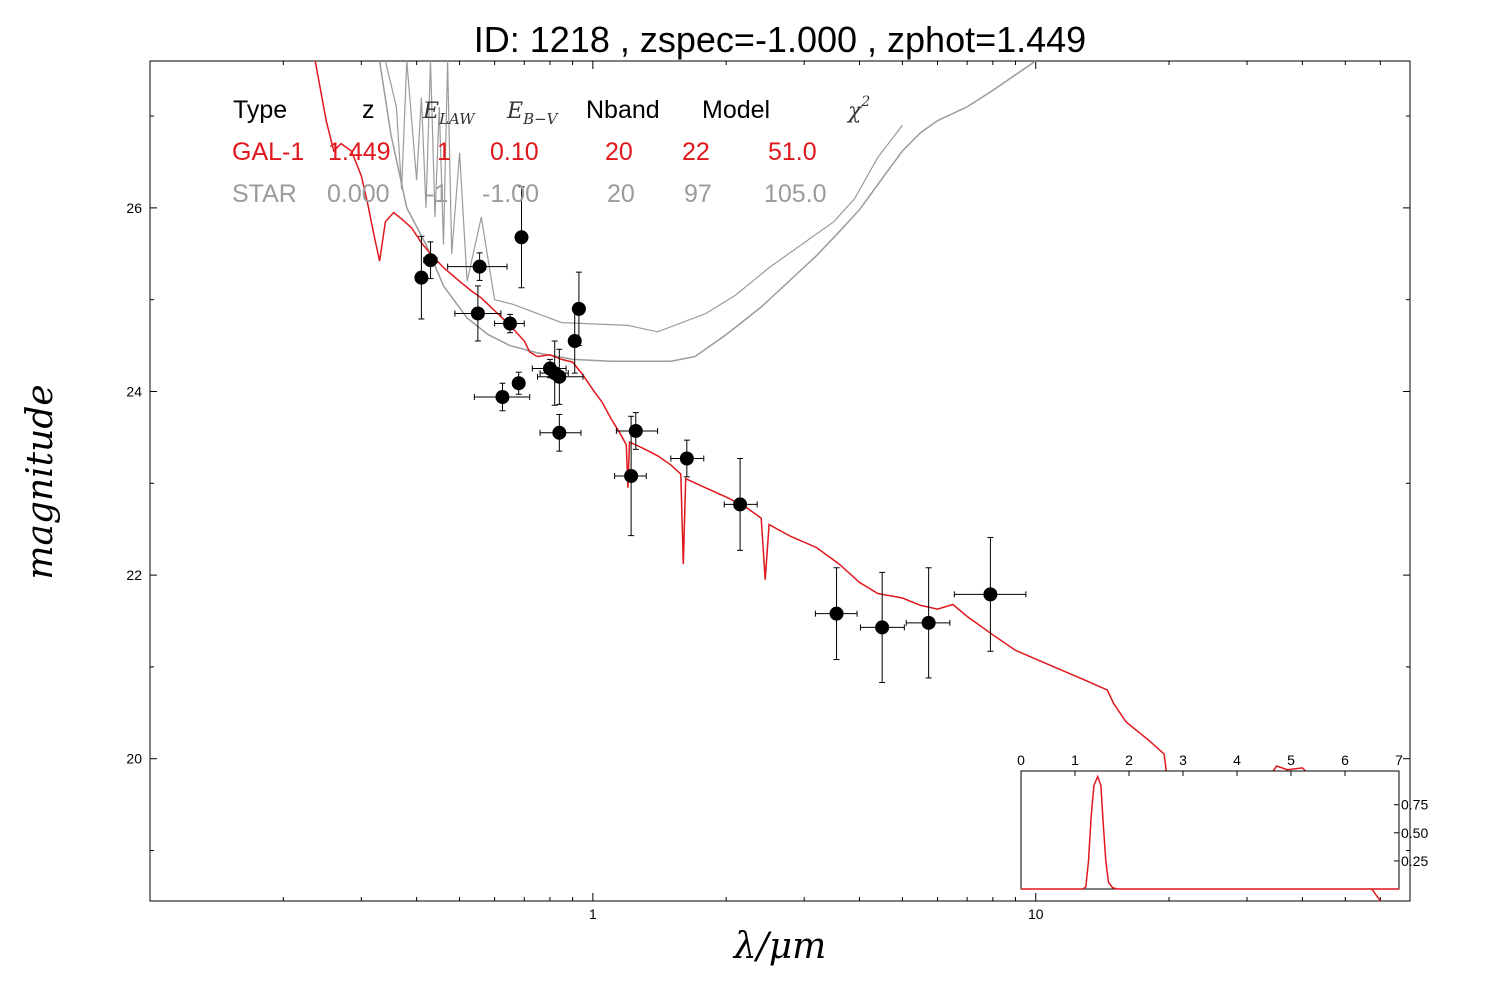  I want to click on inset-y-ticks: 0.25 0.50 0.75, so click(1411, 833).